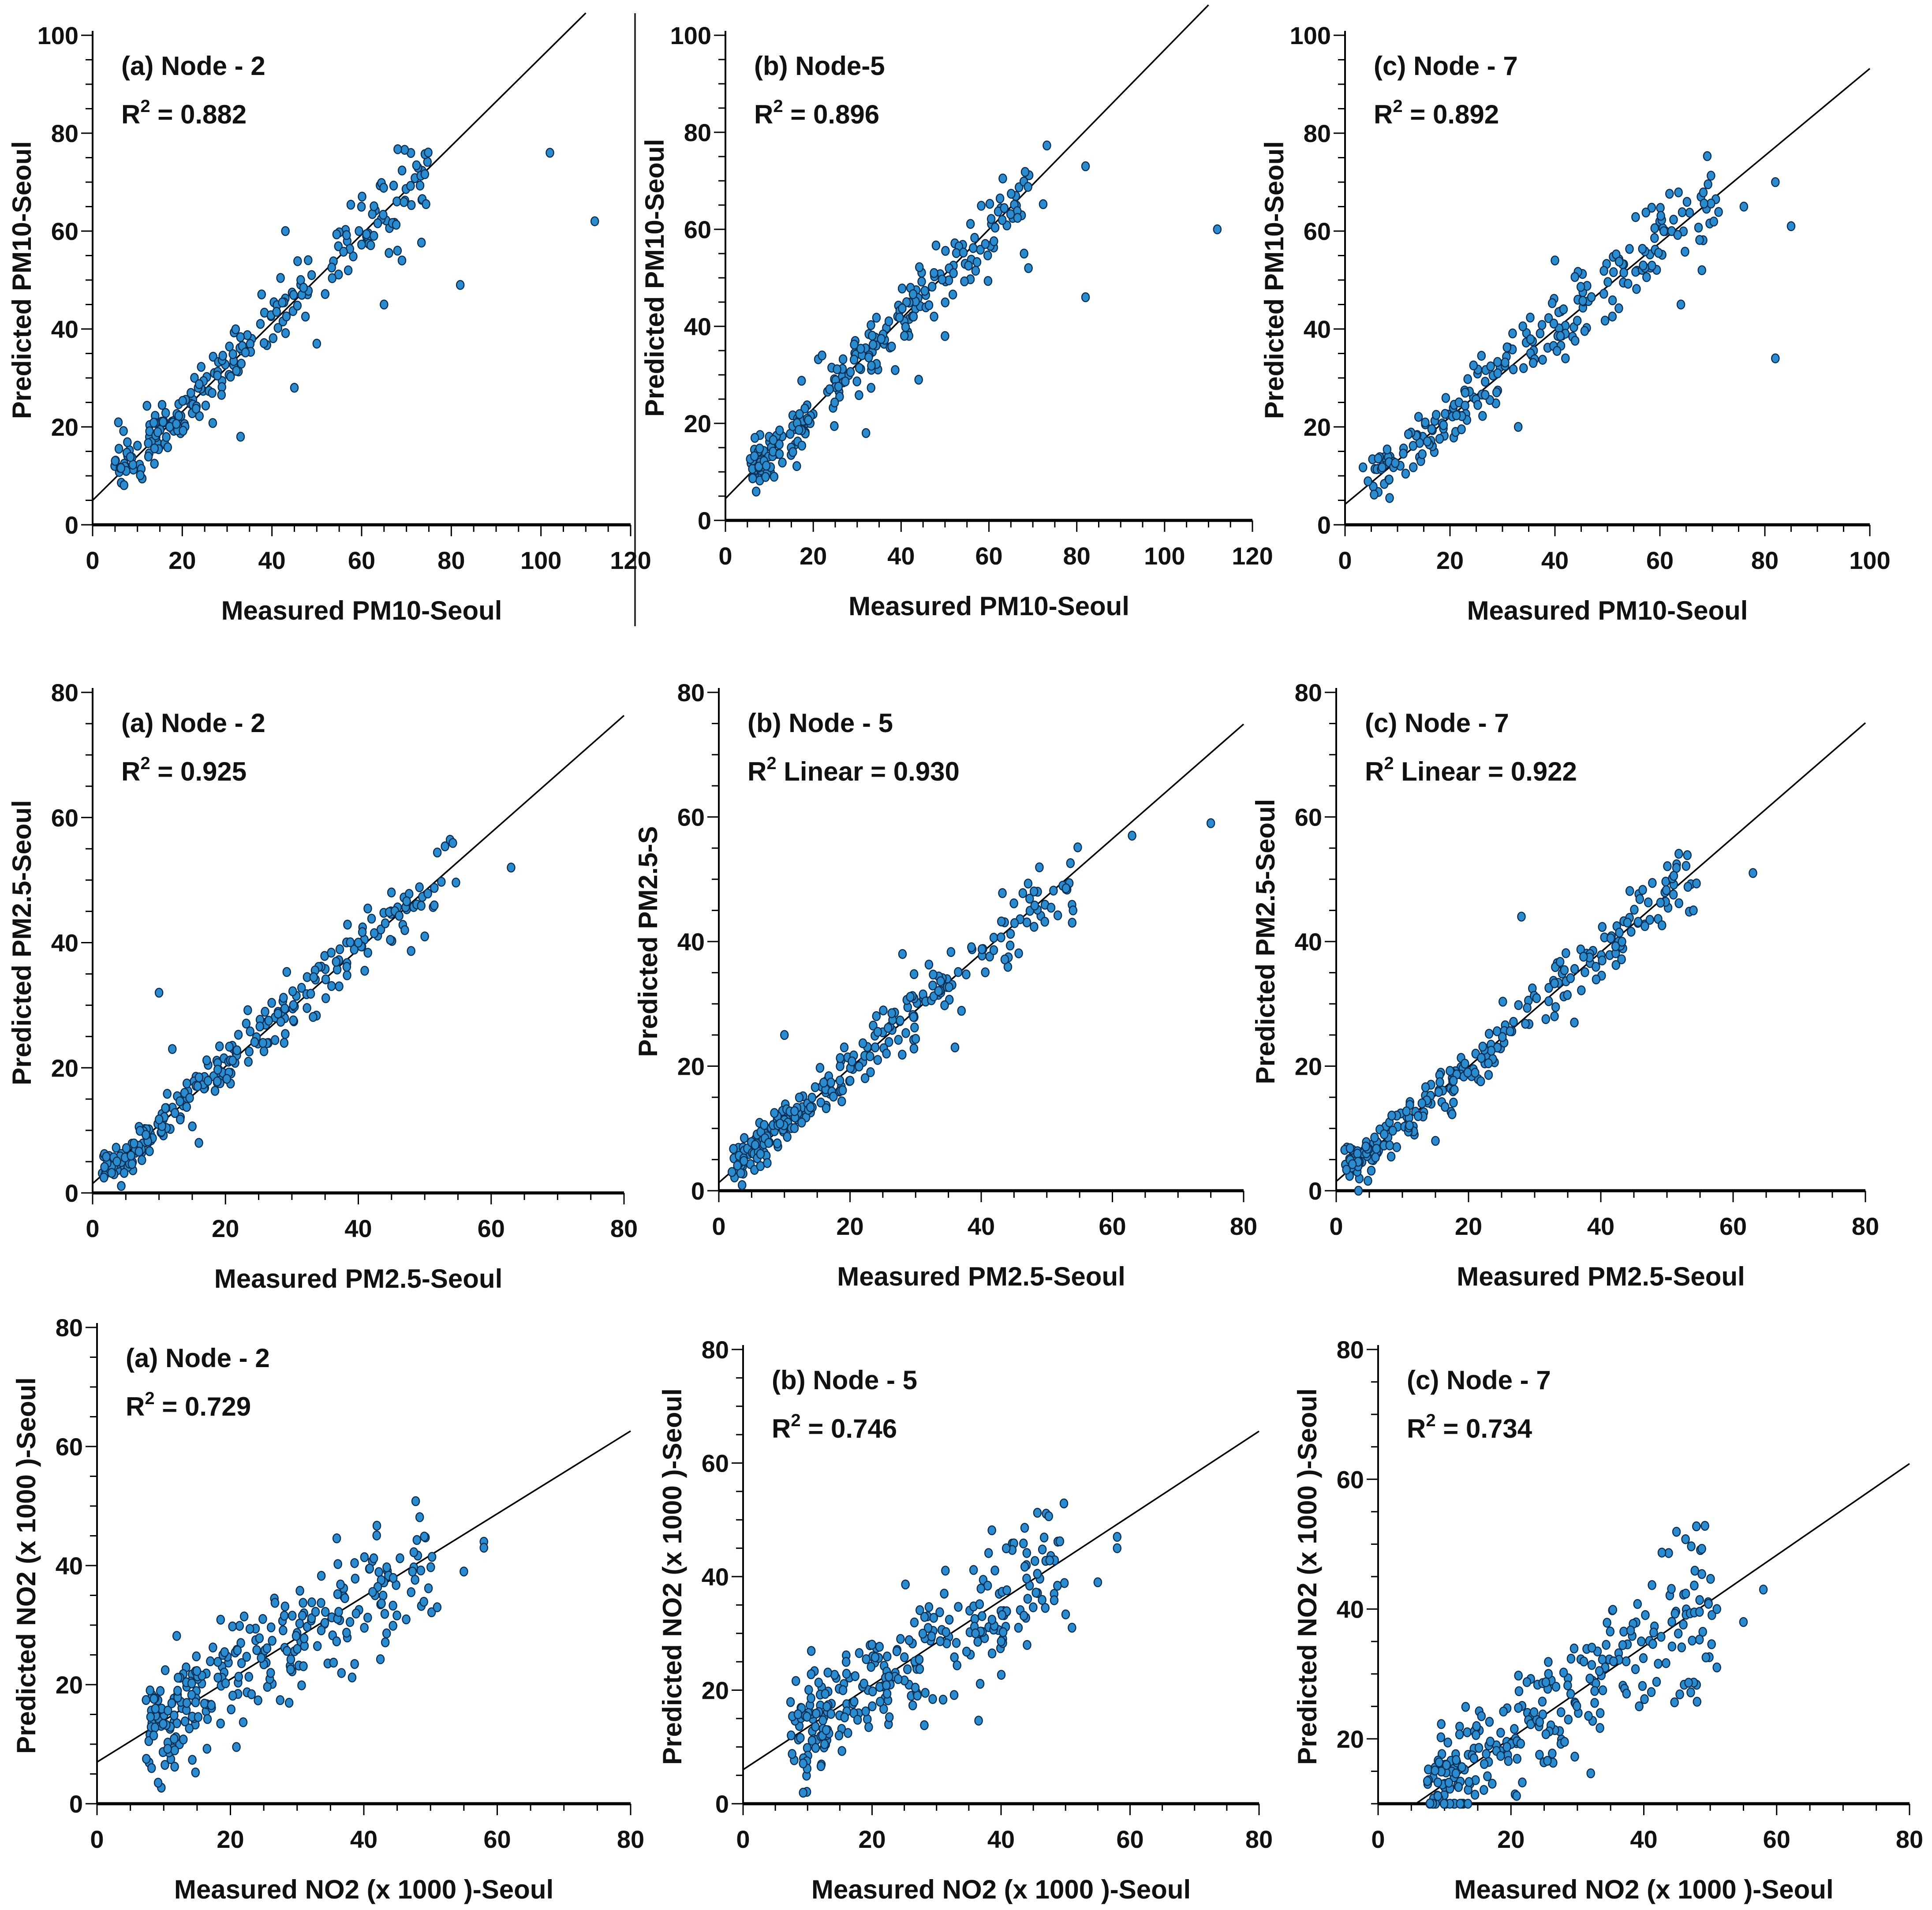  What do you see at coordinates (1378, 1839) in the screenshot?
I see `x-tick-label: 0` at bounding box center [1378, 1839].